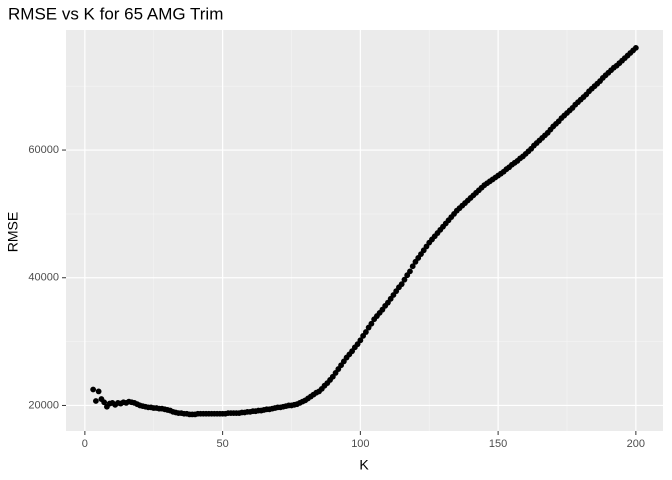  I want to click on y-axis-title: RMSE, so click(13, 232).